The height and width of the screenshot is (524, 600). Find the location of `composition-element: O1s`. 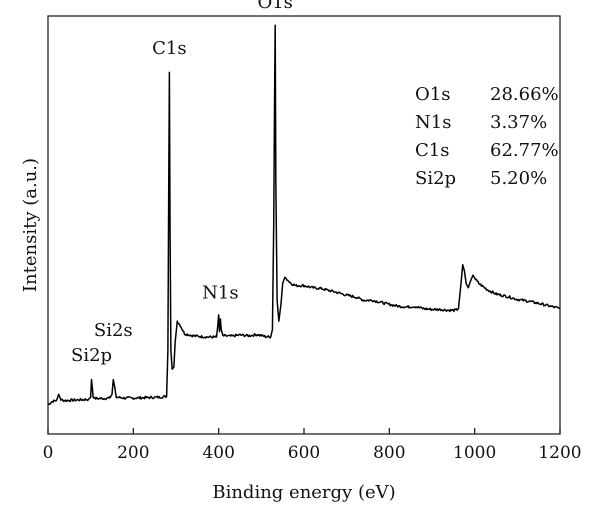

composition-element: O1s is located at coordinates (432, 94).